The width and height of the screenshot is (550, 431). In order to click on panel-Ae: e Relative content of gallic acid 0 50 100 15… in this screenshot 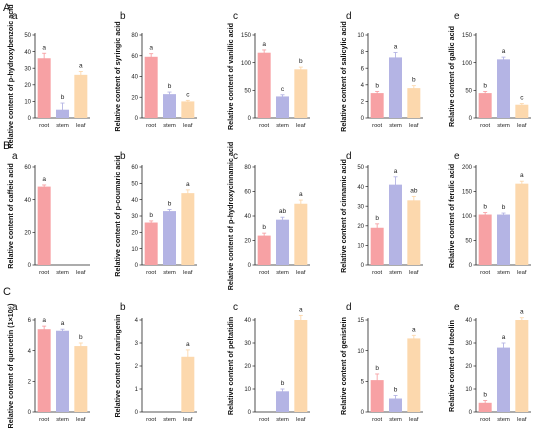, I will do `click(489, 70)`.